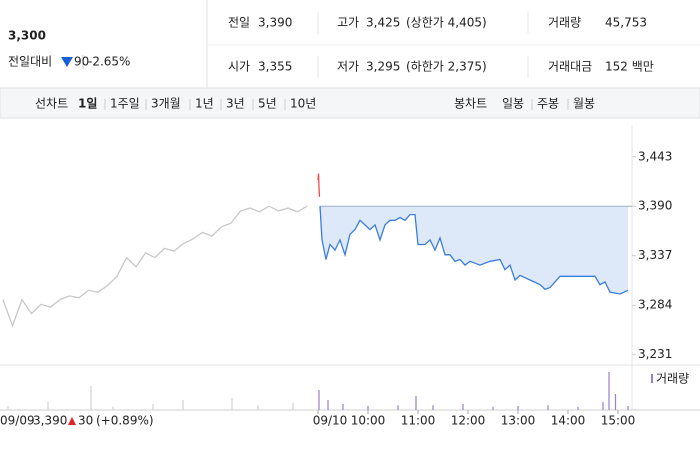 The height and width of the screenshot is (450, 700). I want to click on current-price: 3,300, so click(27, 36).